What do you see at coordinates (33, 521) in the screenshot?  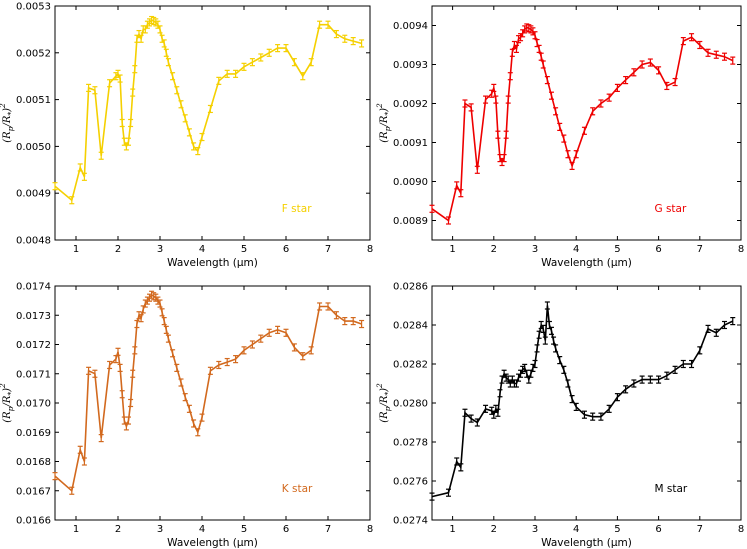 I see `y-tick-label: 0.0166` at bounding box center [33, 521].